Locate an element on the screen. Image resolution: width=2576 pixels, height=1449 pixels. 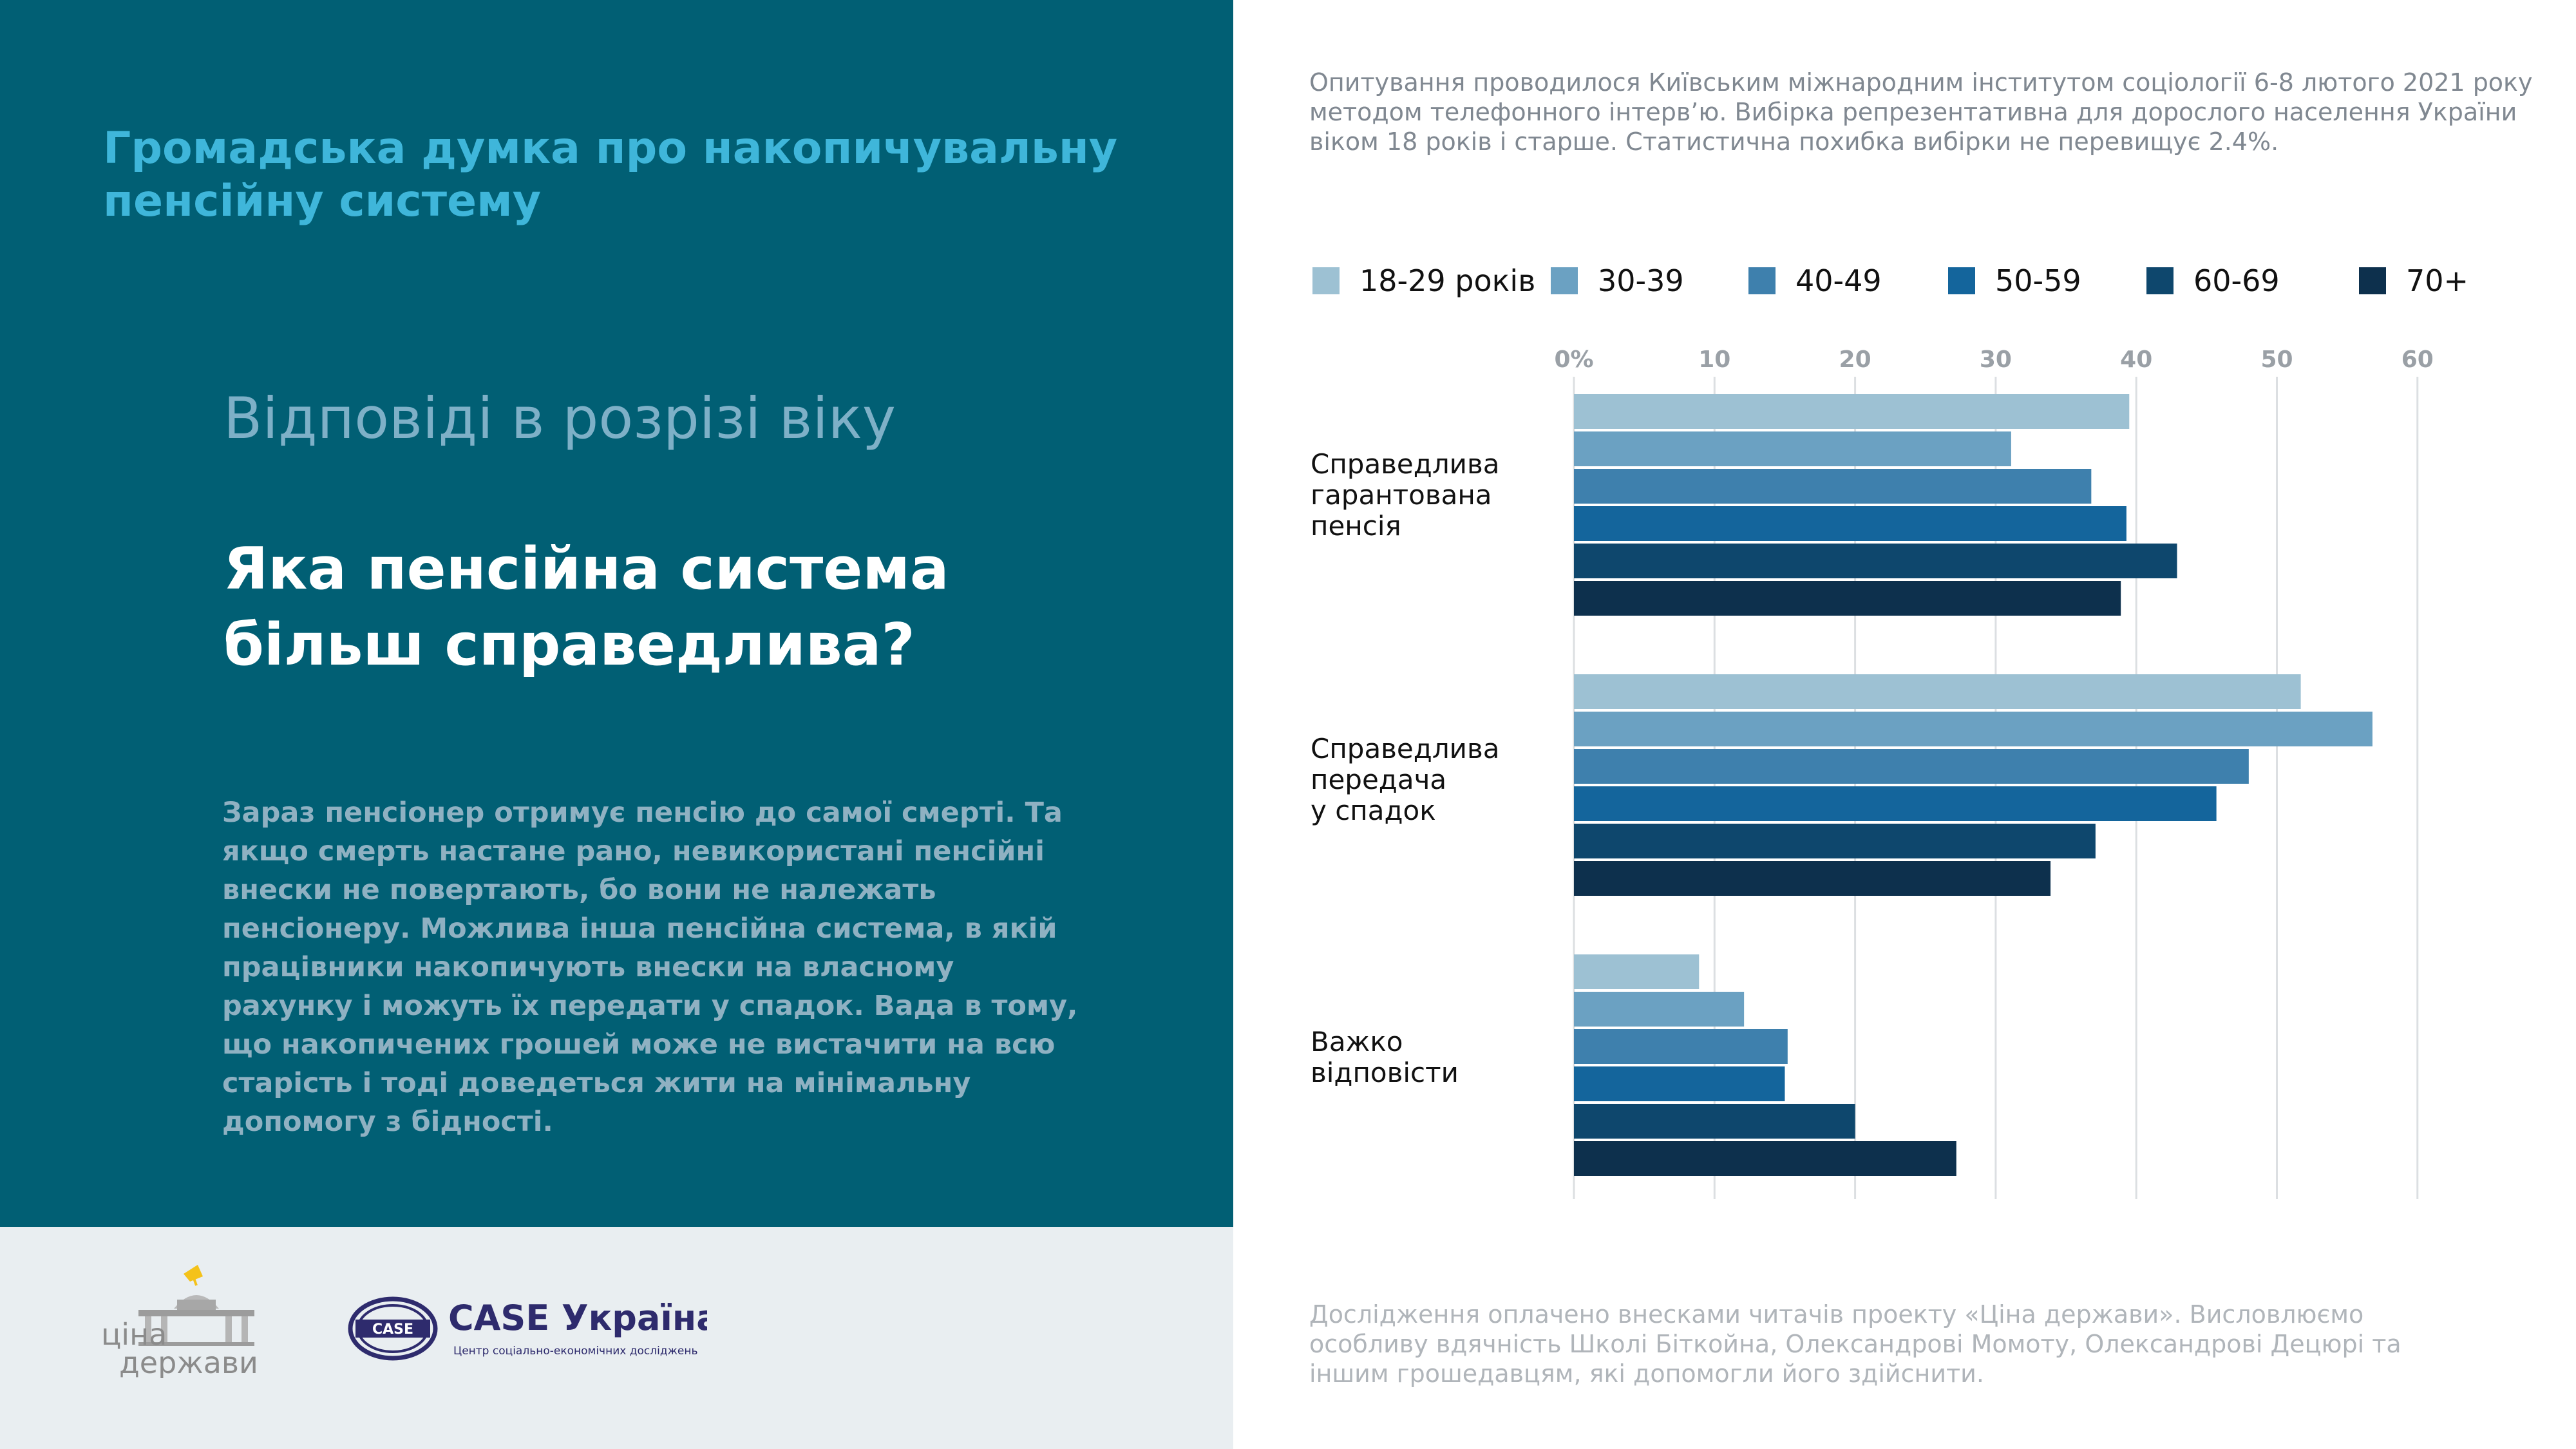
question-line-2: більш справедлива? is located at coordinates (569, 645).